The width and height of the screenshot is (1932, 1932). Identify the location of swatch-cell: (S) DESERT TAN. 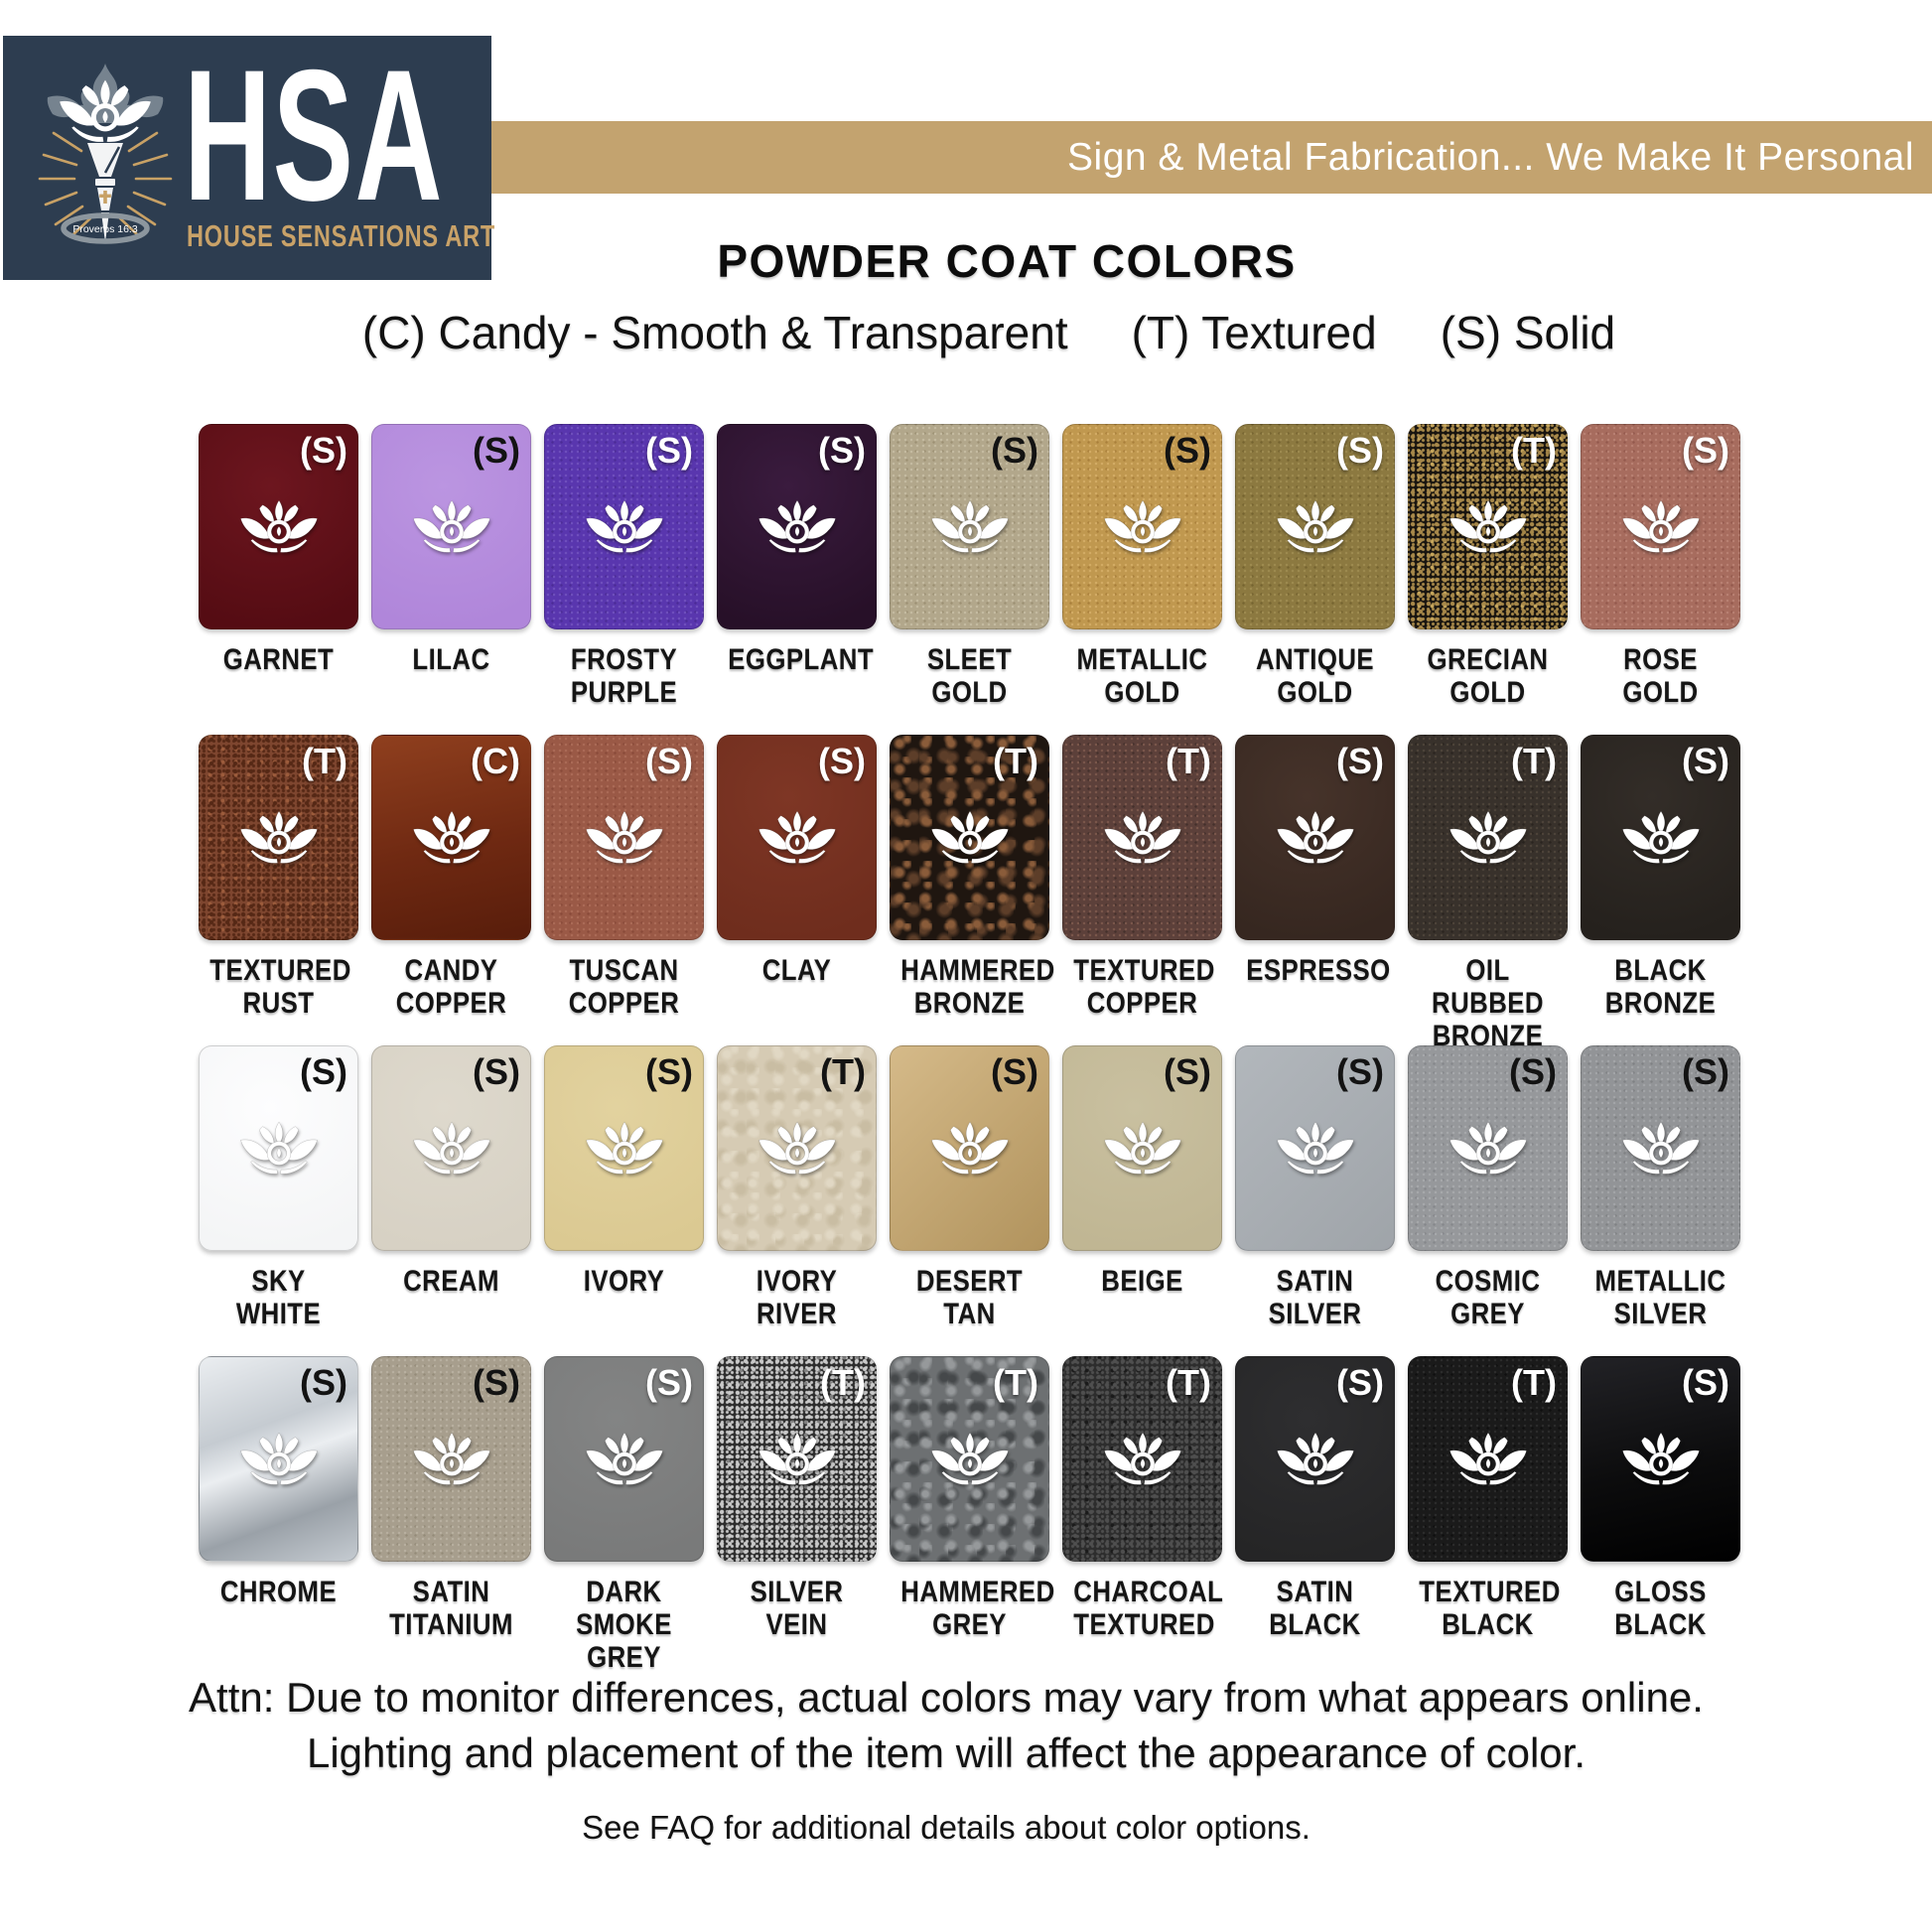
(970, 1201).